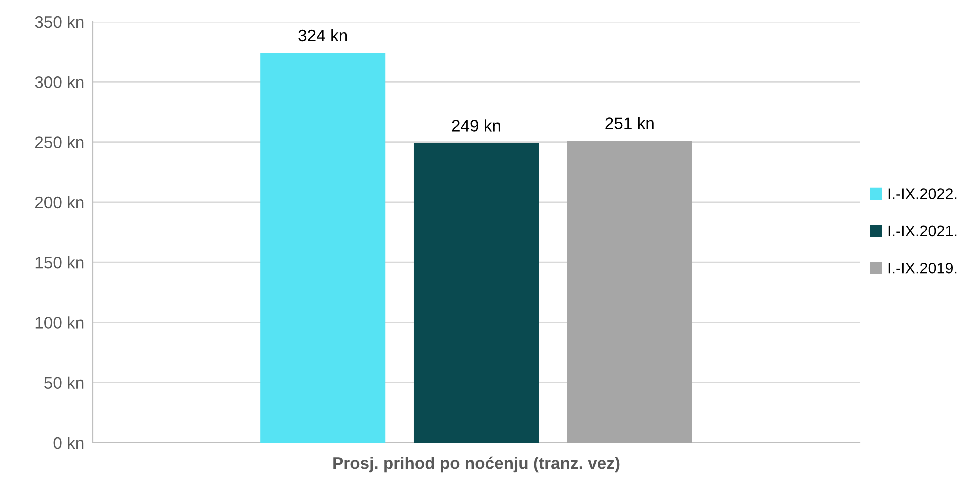 This screenshot has width=971, height=479. What do you see at coordinates (69, 443) in the screenshot?
I see `y-tick-label: 0 kn` at bounding box center [69, 443].